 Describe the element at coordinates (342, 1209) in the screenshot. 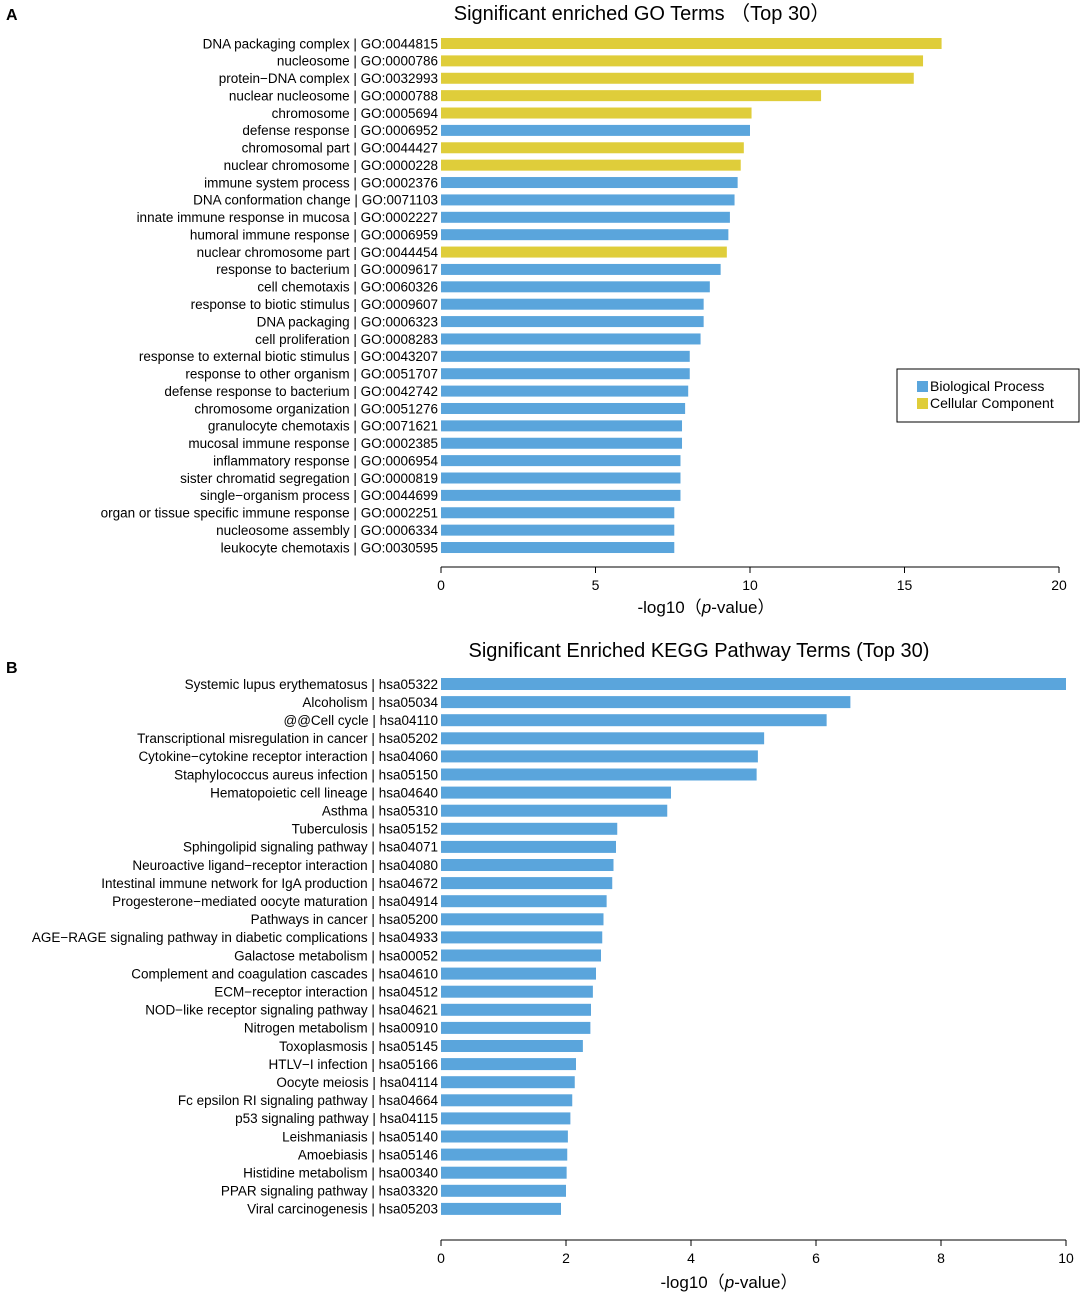

I see `kegg-label-viral-carcinogenesis-hsa05203: Viral carcinogenesis | hsa05203` at that location.